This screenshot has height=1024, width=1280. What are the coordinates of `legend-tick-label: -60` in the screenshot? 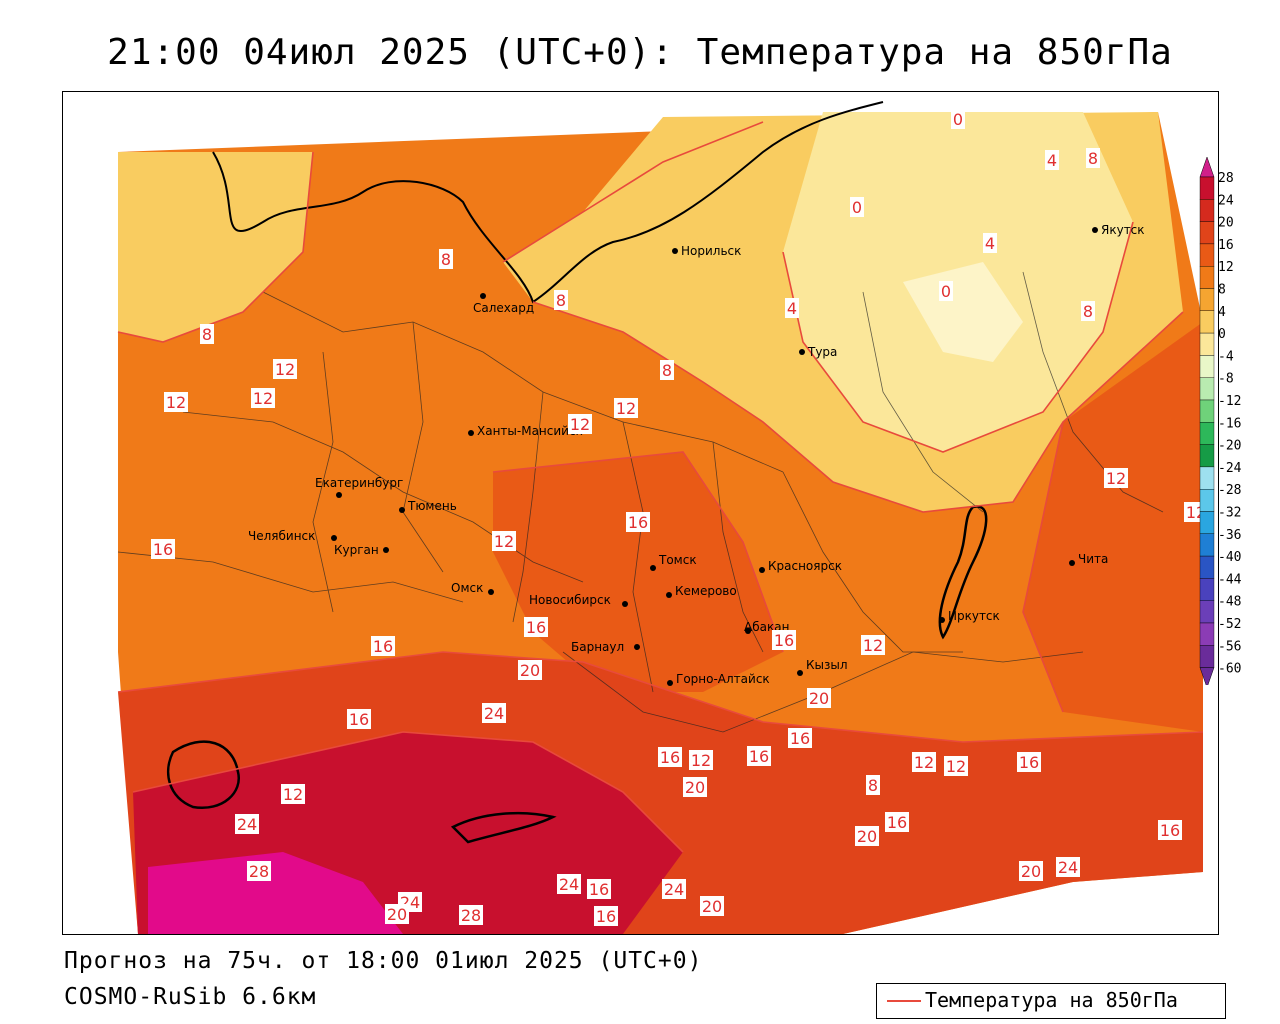 It's located at (1229, 669).